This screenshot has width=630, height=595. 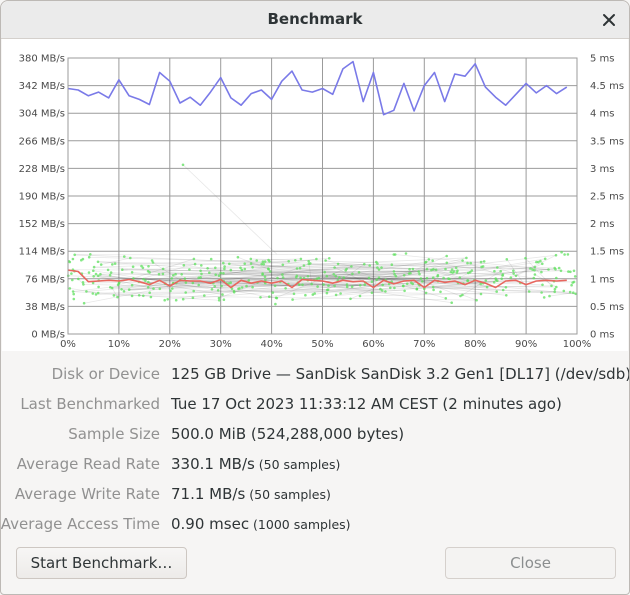 What do you see at coordinates (602, 335) in the screenshot?
I see `y-tick-label-right: 0 ms` at bounding box center [602, 335].